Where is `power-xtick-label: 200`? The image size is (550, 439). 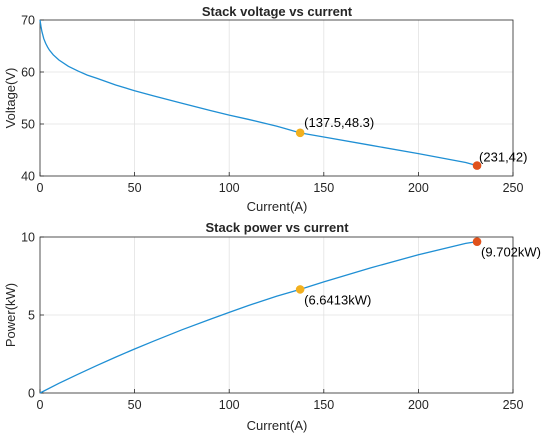
power-xtick-label: 200 is located at coordinates (418, 405).